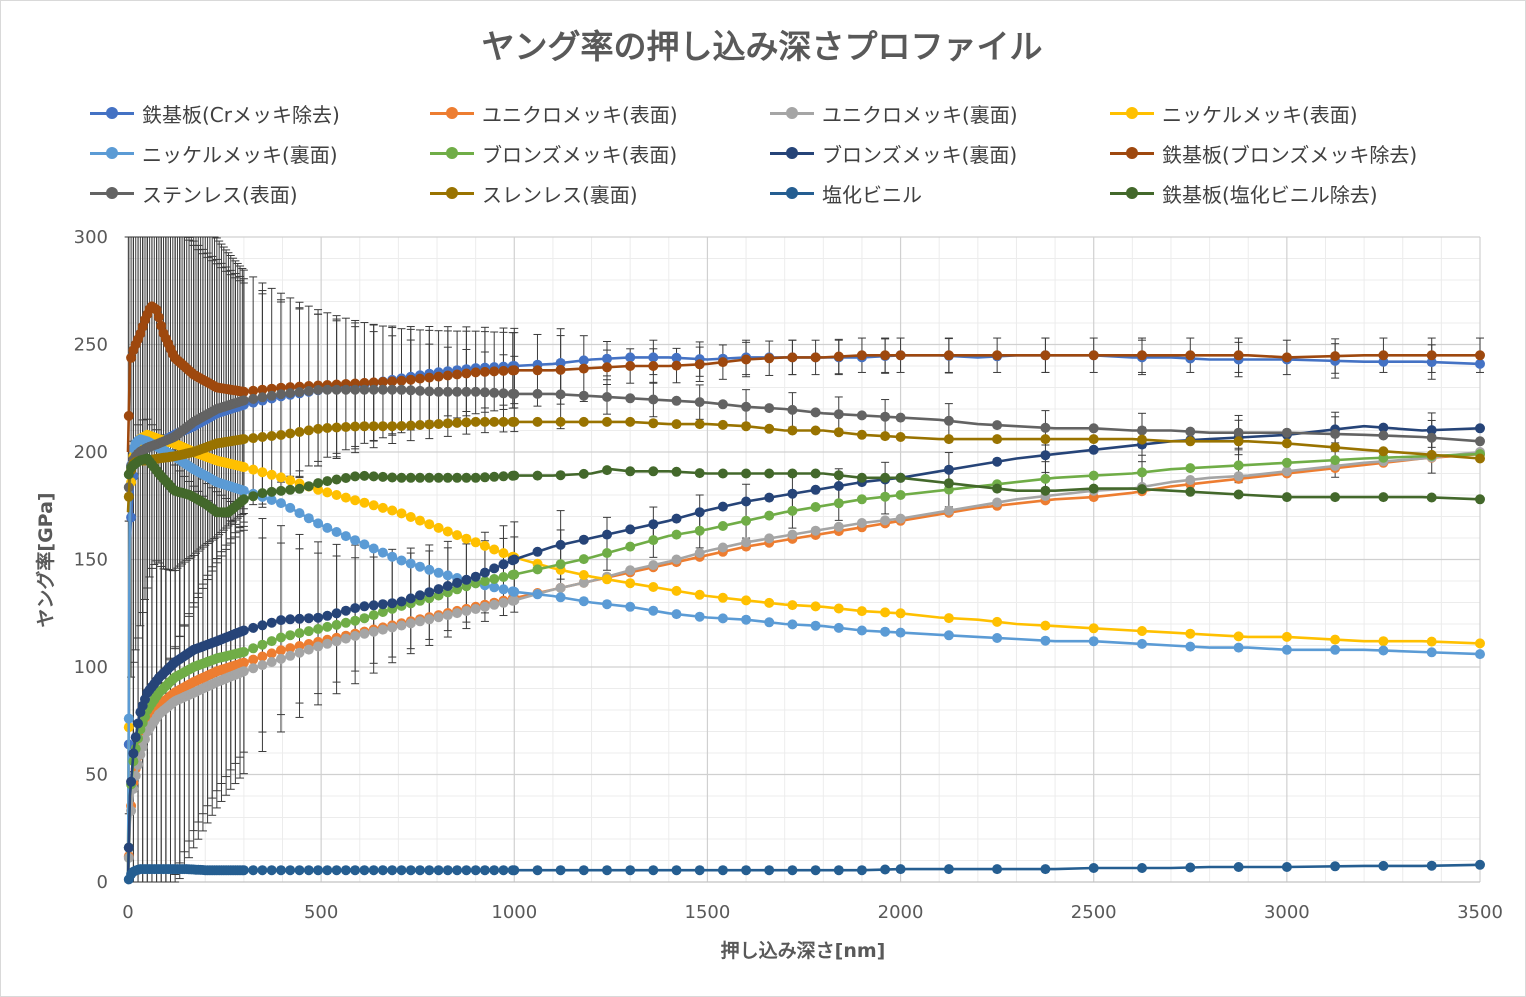 This screenshot has height=997, width=1526. Describe the element at coordinates (45, 559) in the screenshot. I see `y-axis-title: ヤング率[GPa]` at that location.